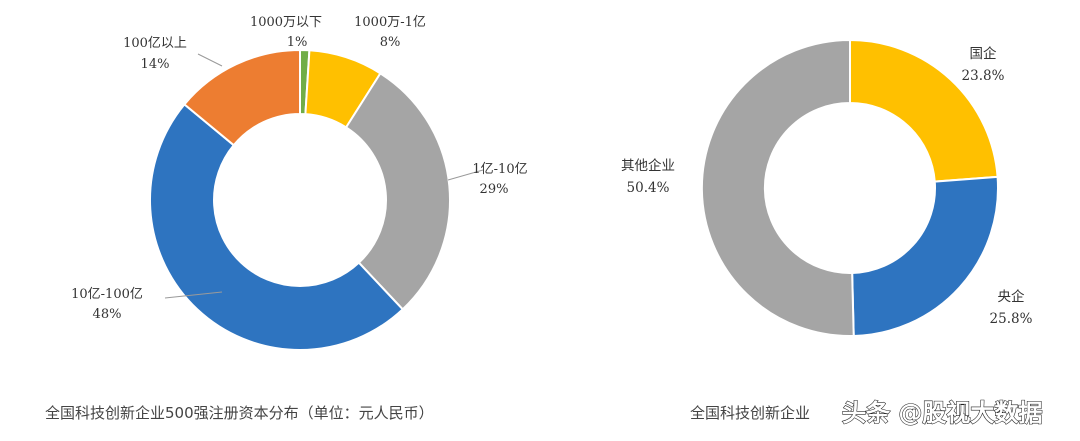  Describe the element at coordinates (499, 169) in the screenshot. I see `slice-category-label: 1亿-10亿` at that location.